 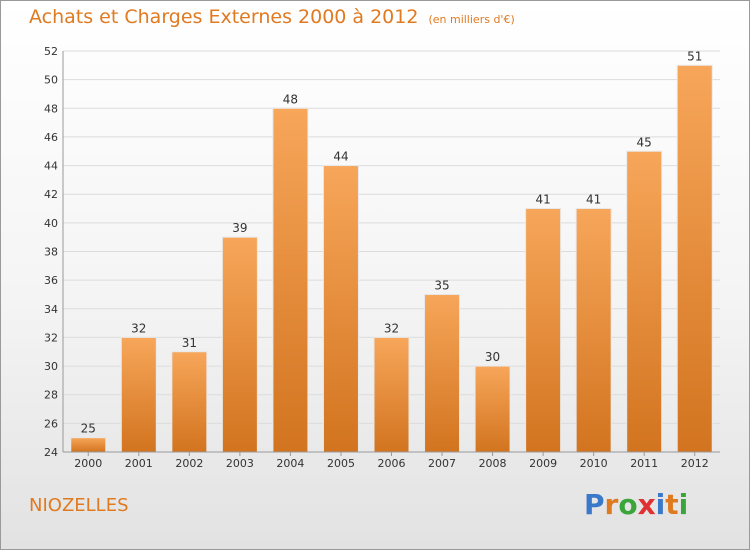 I want to click on y-tick-label: 52, so click(x=51, y=51).